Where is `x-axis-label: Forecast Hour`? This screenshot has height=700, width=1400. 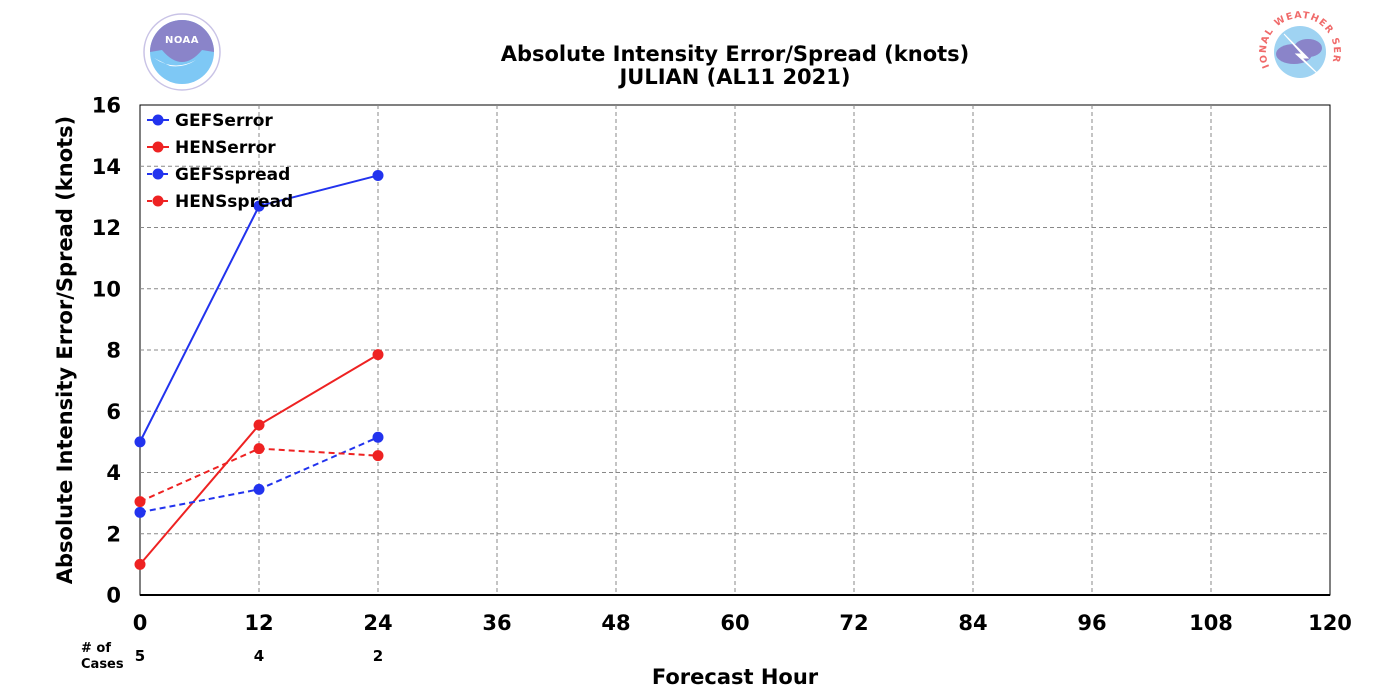 x-axis-label: Forecast Hour is located at coordinates (735, 677).